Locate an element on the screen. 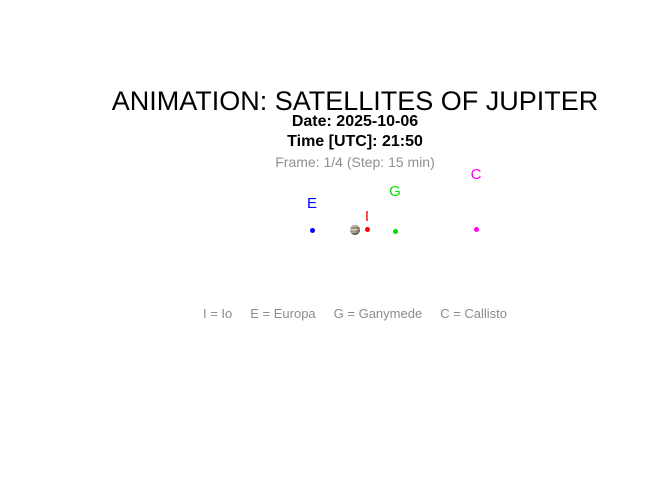  legend-item-ganymede: G = Ganymede is located at coordinates (378, 313).